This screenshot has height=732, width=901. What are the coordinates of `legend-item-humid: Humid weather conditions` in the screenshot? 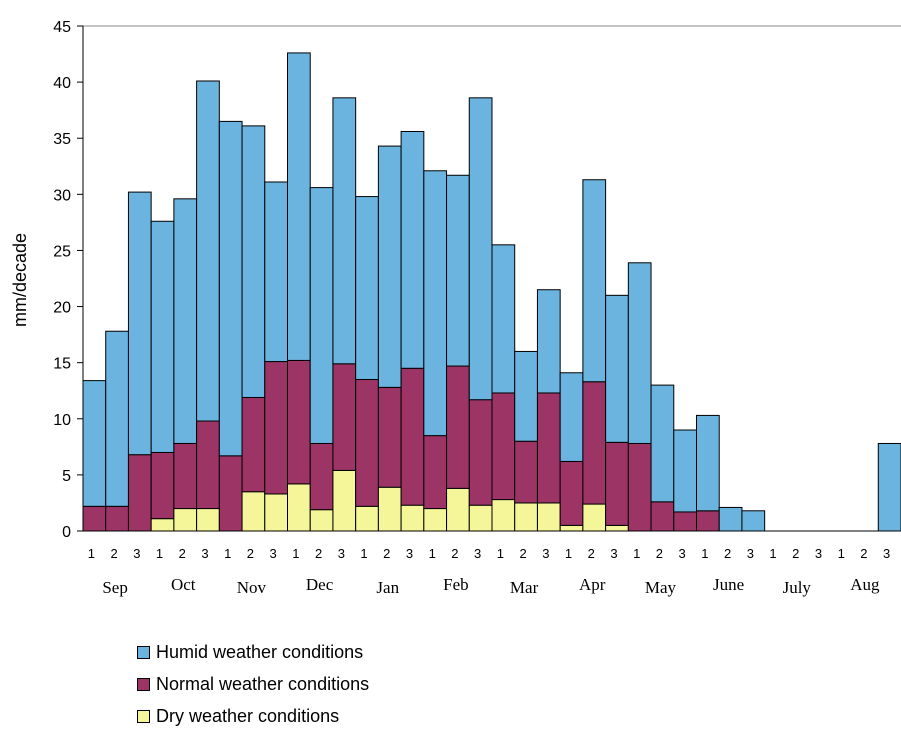 It's located at (253, 652).